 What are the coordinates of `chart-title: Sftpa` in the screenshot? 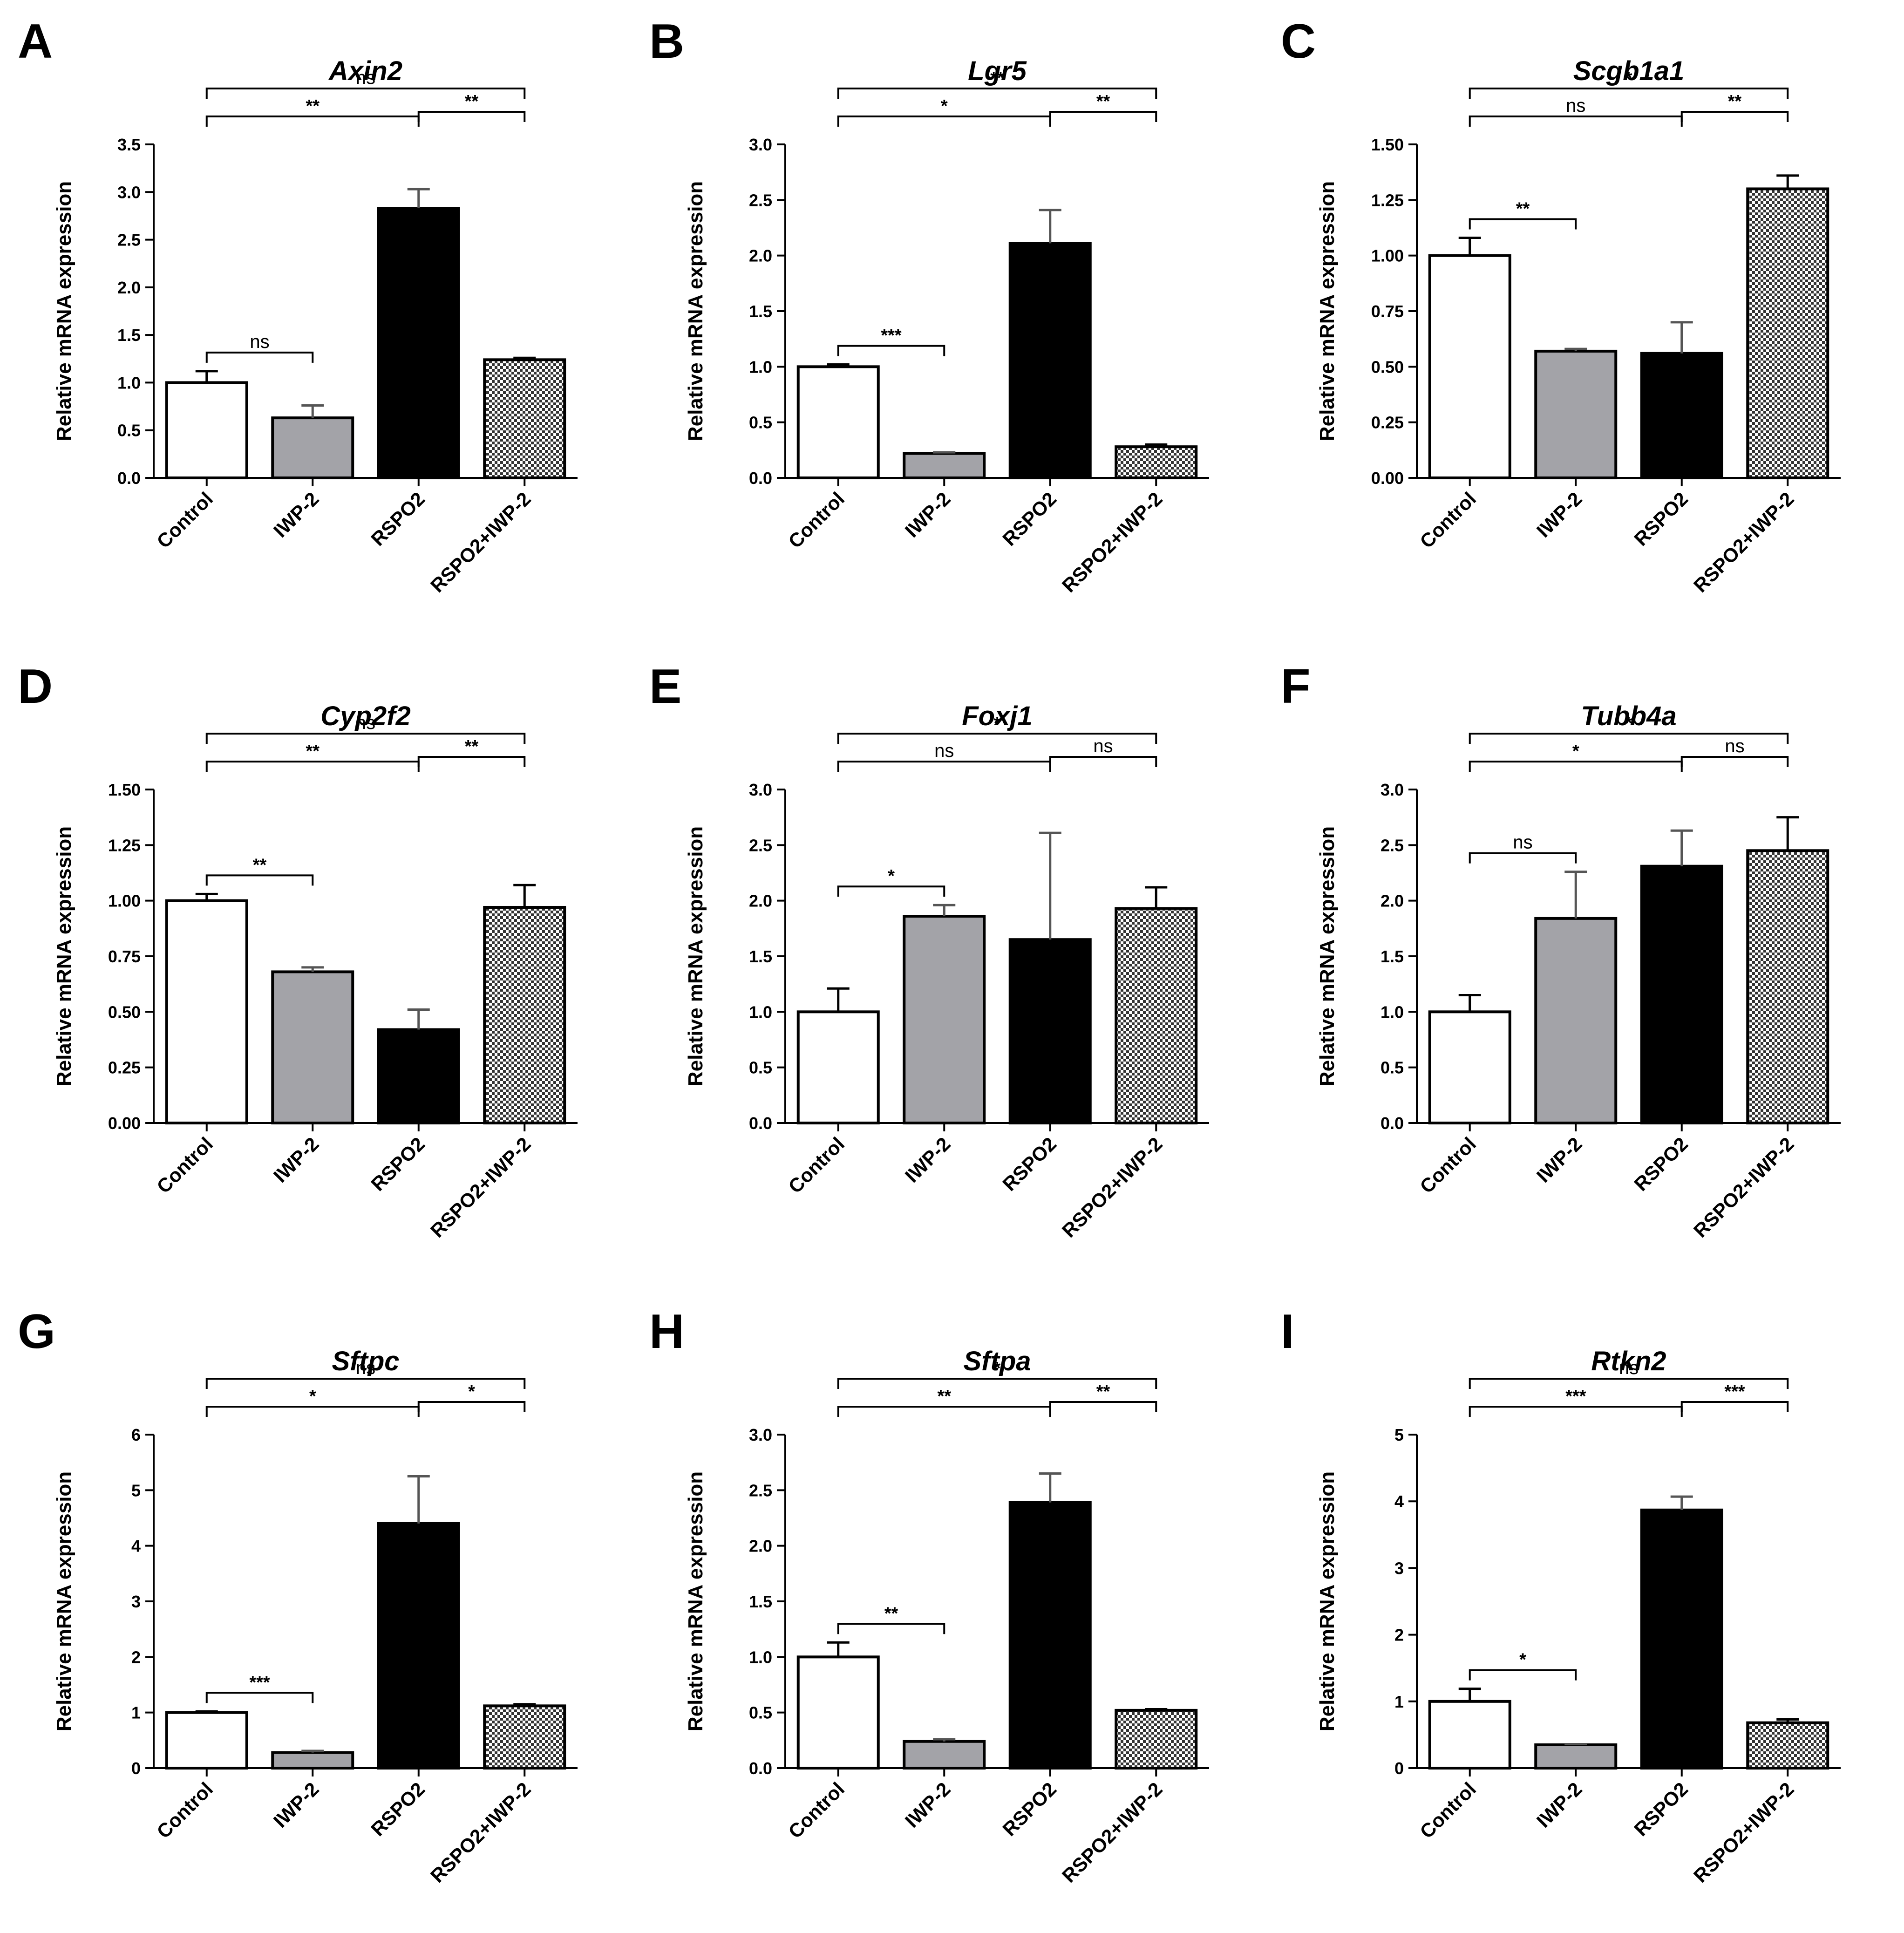 It's located at (997, 1361).